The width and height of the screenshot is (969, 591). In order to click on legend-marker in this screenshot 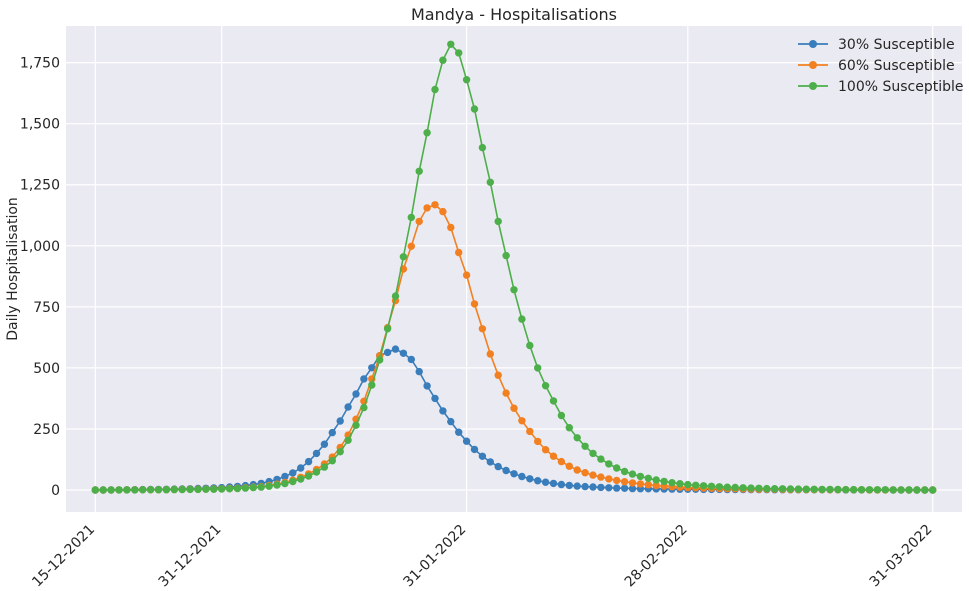, I will do `click(813, 65)`.